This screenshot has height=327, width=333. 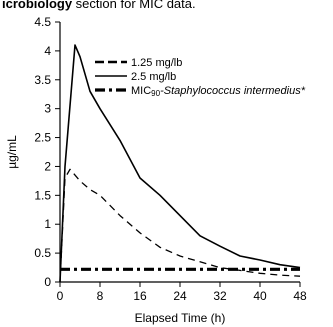 What do you see at coordinates (153, 77) in the screenshot?
I see `legend-label-2: 2.5 mg/lb` at bounding box center [153, 77].